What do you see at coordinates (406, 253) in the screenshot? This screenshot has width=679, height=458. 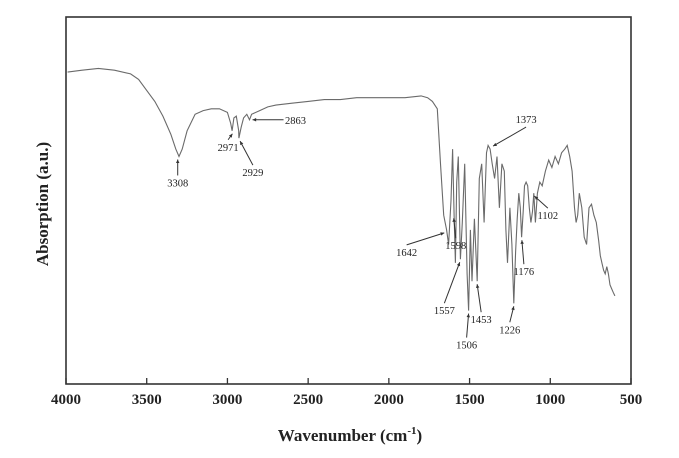 I see `peak-label: 1642` at bounding box center [406, 253].